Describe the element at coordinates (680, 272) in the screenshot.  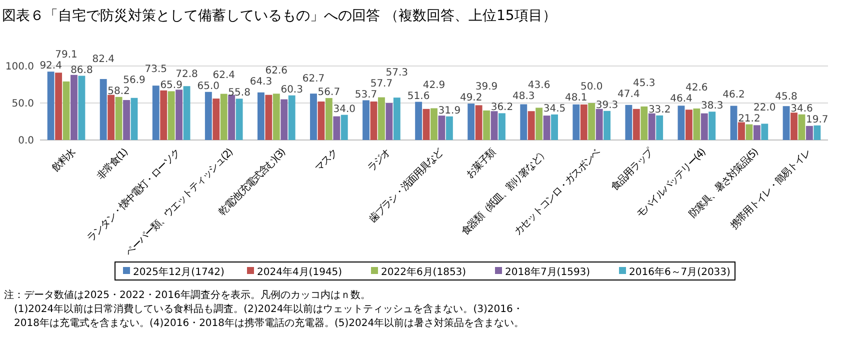
I see `legend-label: 2016年6～7月(2033)` at that location.